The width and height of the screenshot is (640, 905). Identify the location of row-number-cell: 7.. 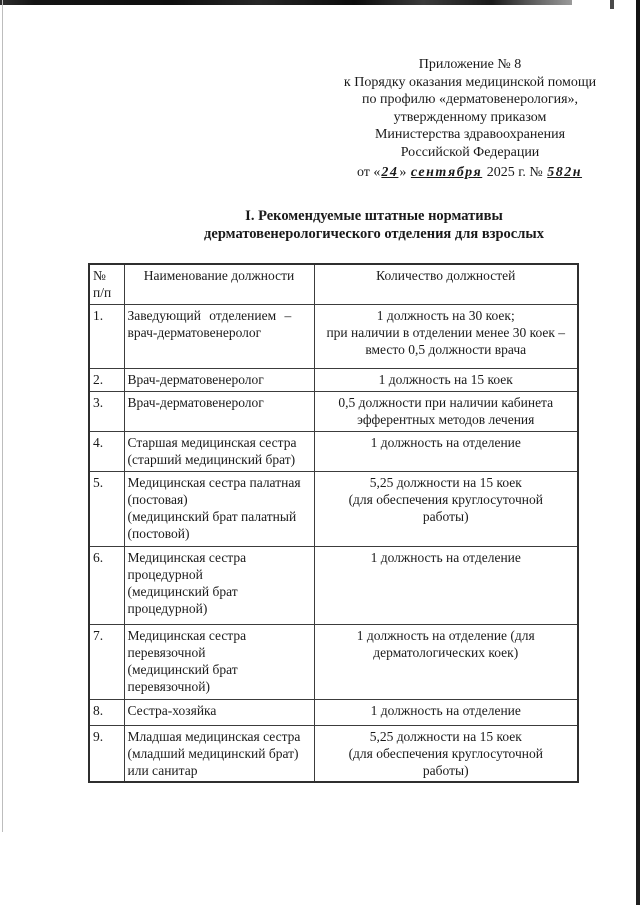
(106, 661).